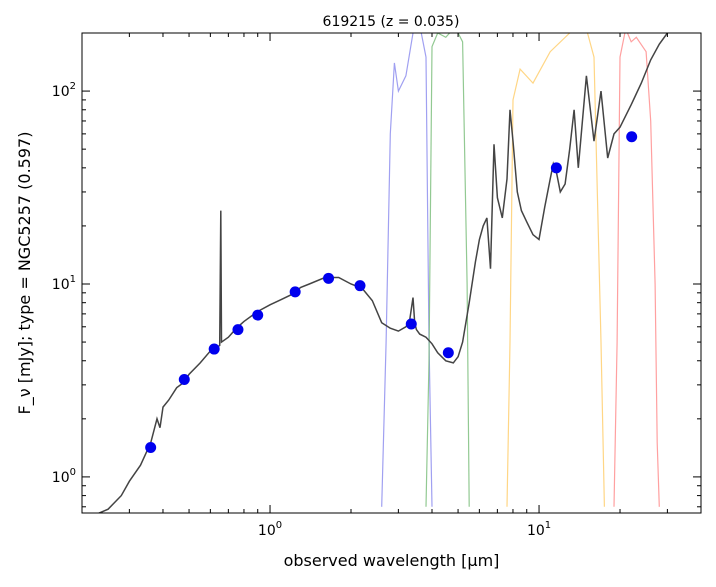  What do you see at coordinates (64, 476) in the screenshot?
I see `y-tick-label: 10⁰` at bounding box center [64, 476].